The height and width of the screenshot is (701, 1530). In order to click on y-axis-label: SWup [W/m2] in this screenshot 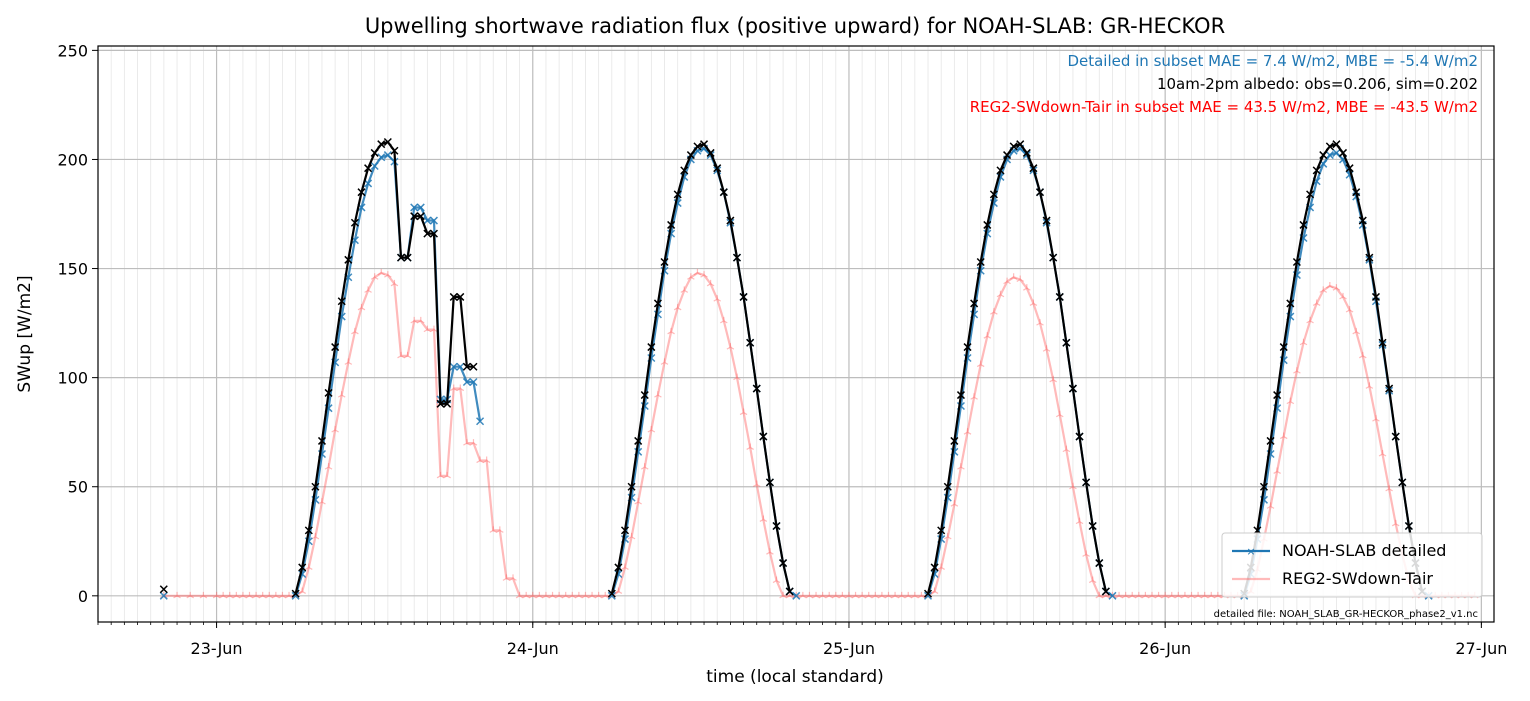, I will do `click(25, 333)`.